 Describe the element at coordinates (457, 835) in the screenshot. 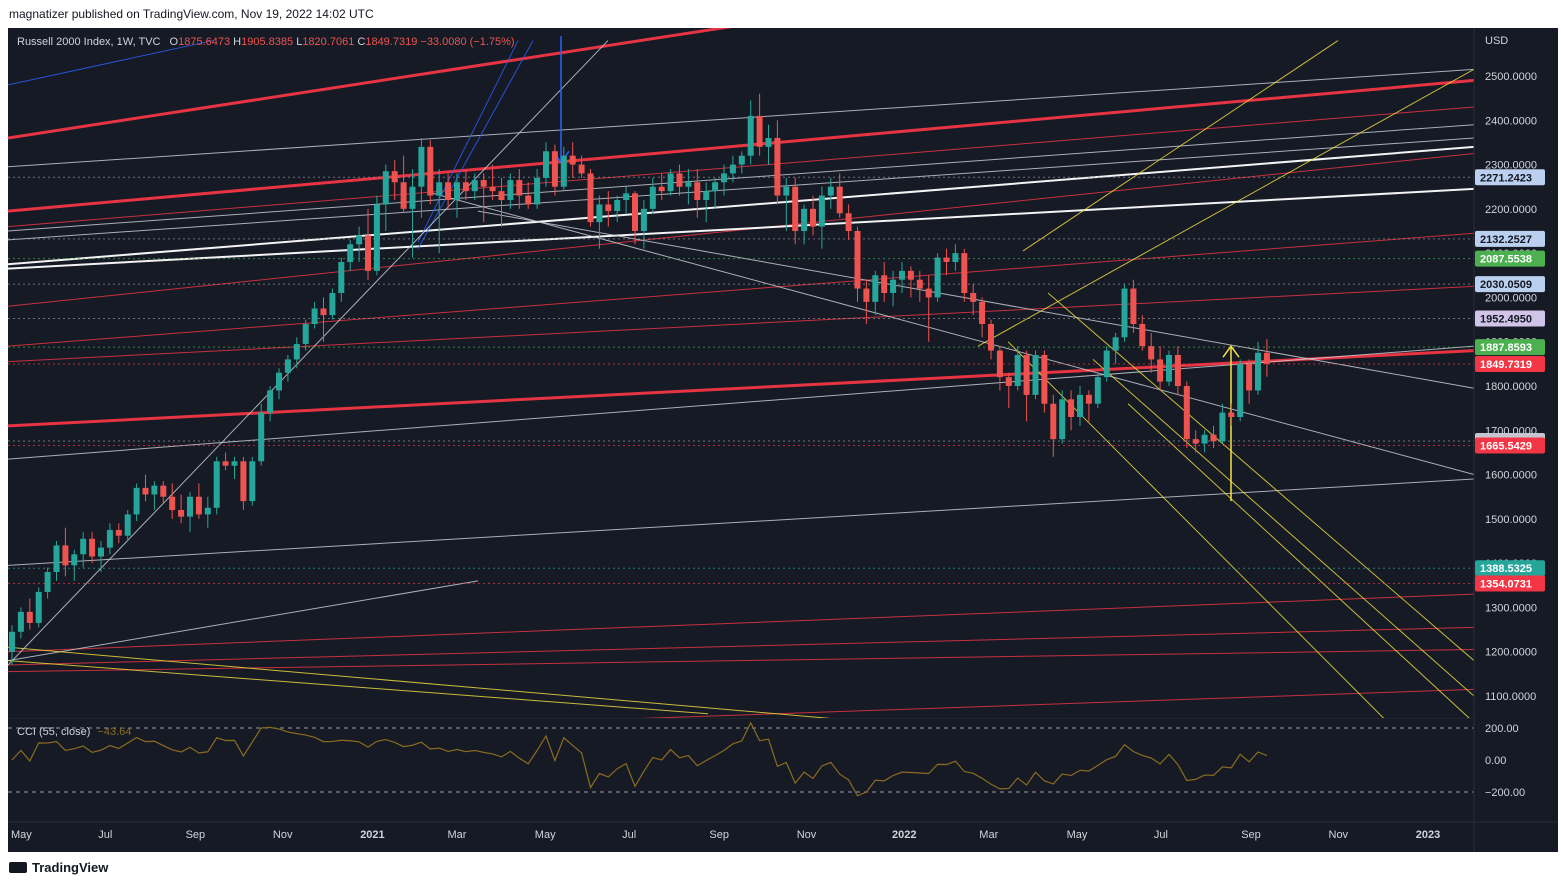

I see `time-tick-label: Mar` at that location.